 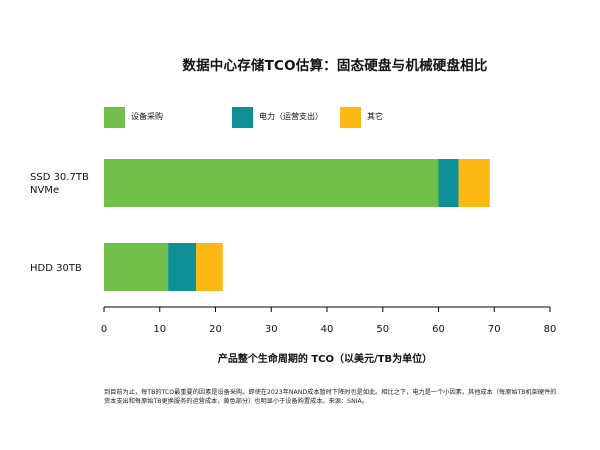 I want to click on legend-swatch-power, so click(x=242, y=117).